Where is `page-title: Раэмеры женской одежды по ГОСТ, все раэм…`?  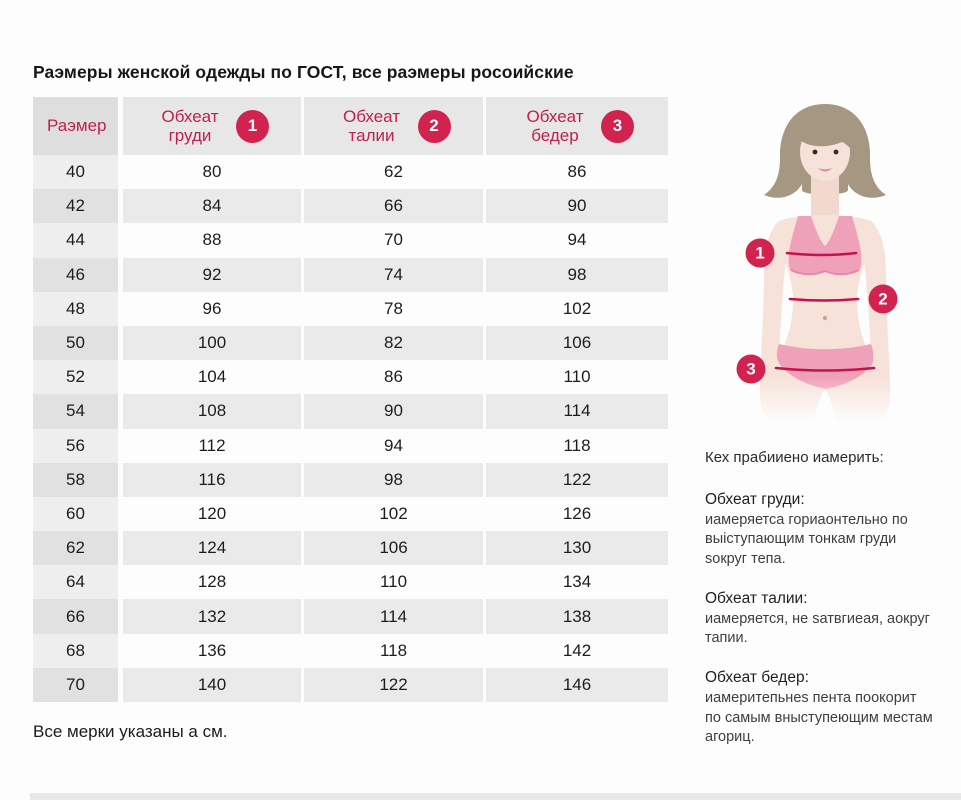
page-title: Раэмеры женской одежды по ГОСТ, все раэм… is located at coordinates (303, 71).